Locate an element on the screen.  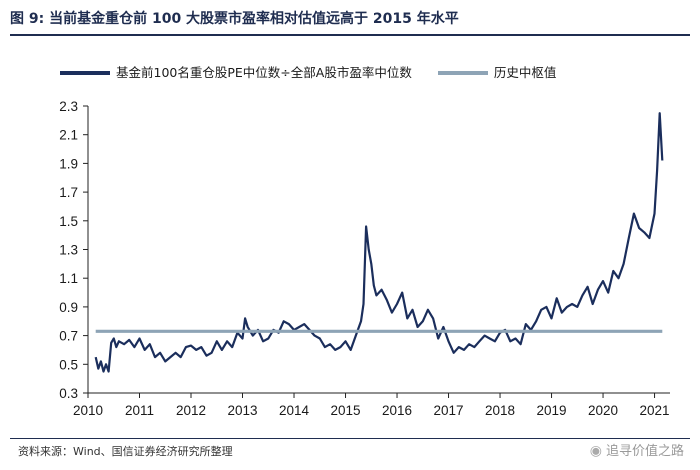
legend-label-ratio: 基金前100名重仓股PE中位数÷全部A股市盈率中位数 is located at coordinates (264, 72).